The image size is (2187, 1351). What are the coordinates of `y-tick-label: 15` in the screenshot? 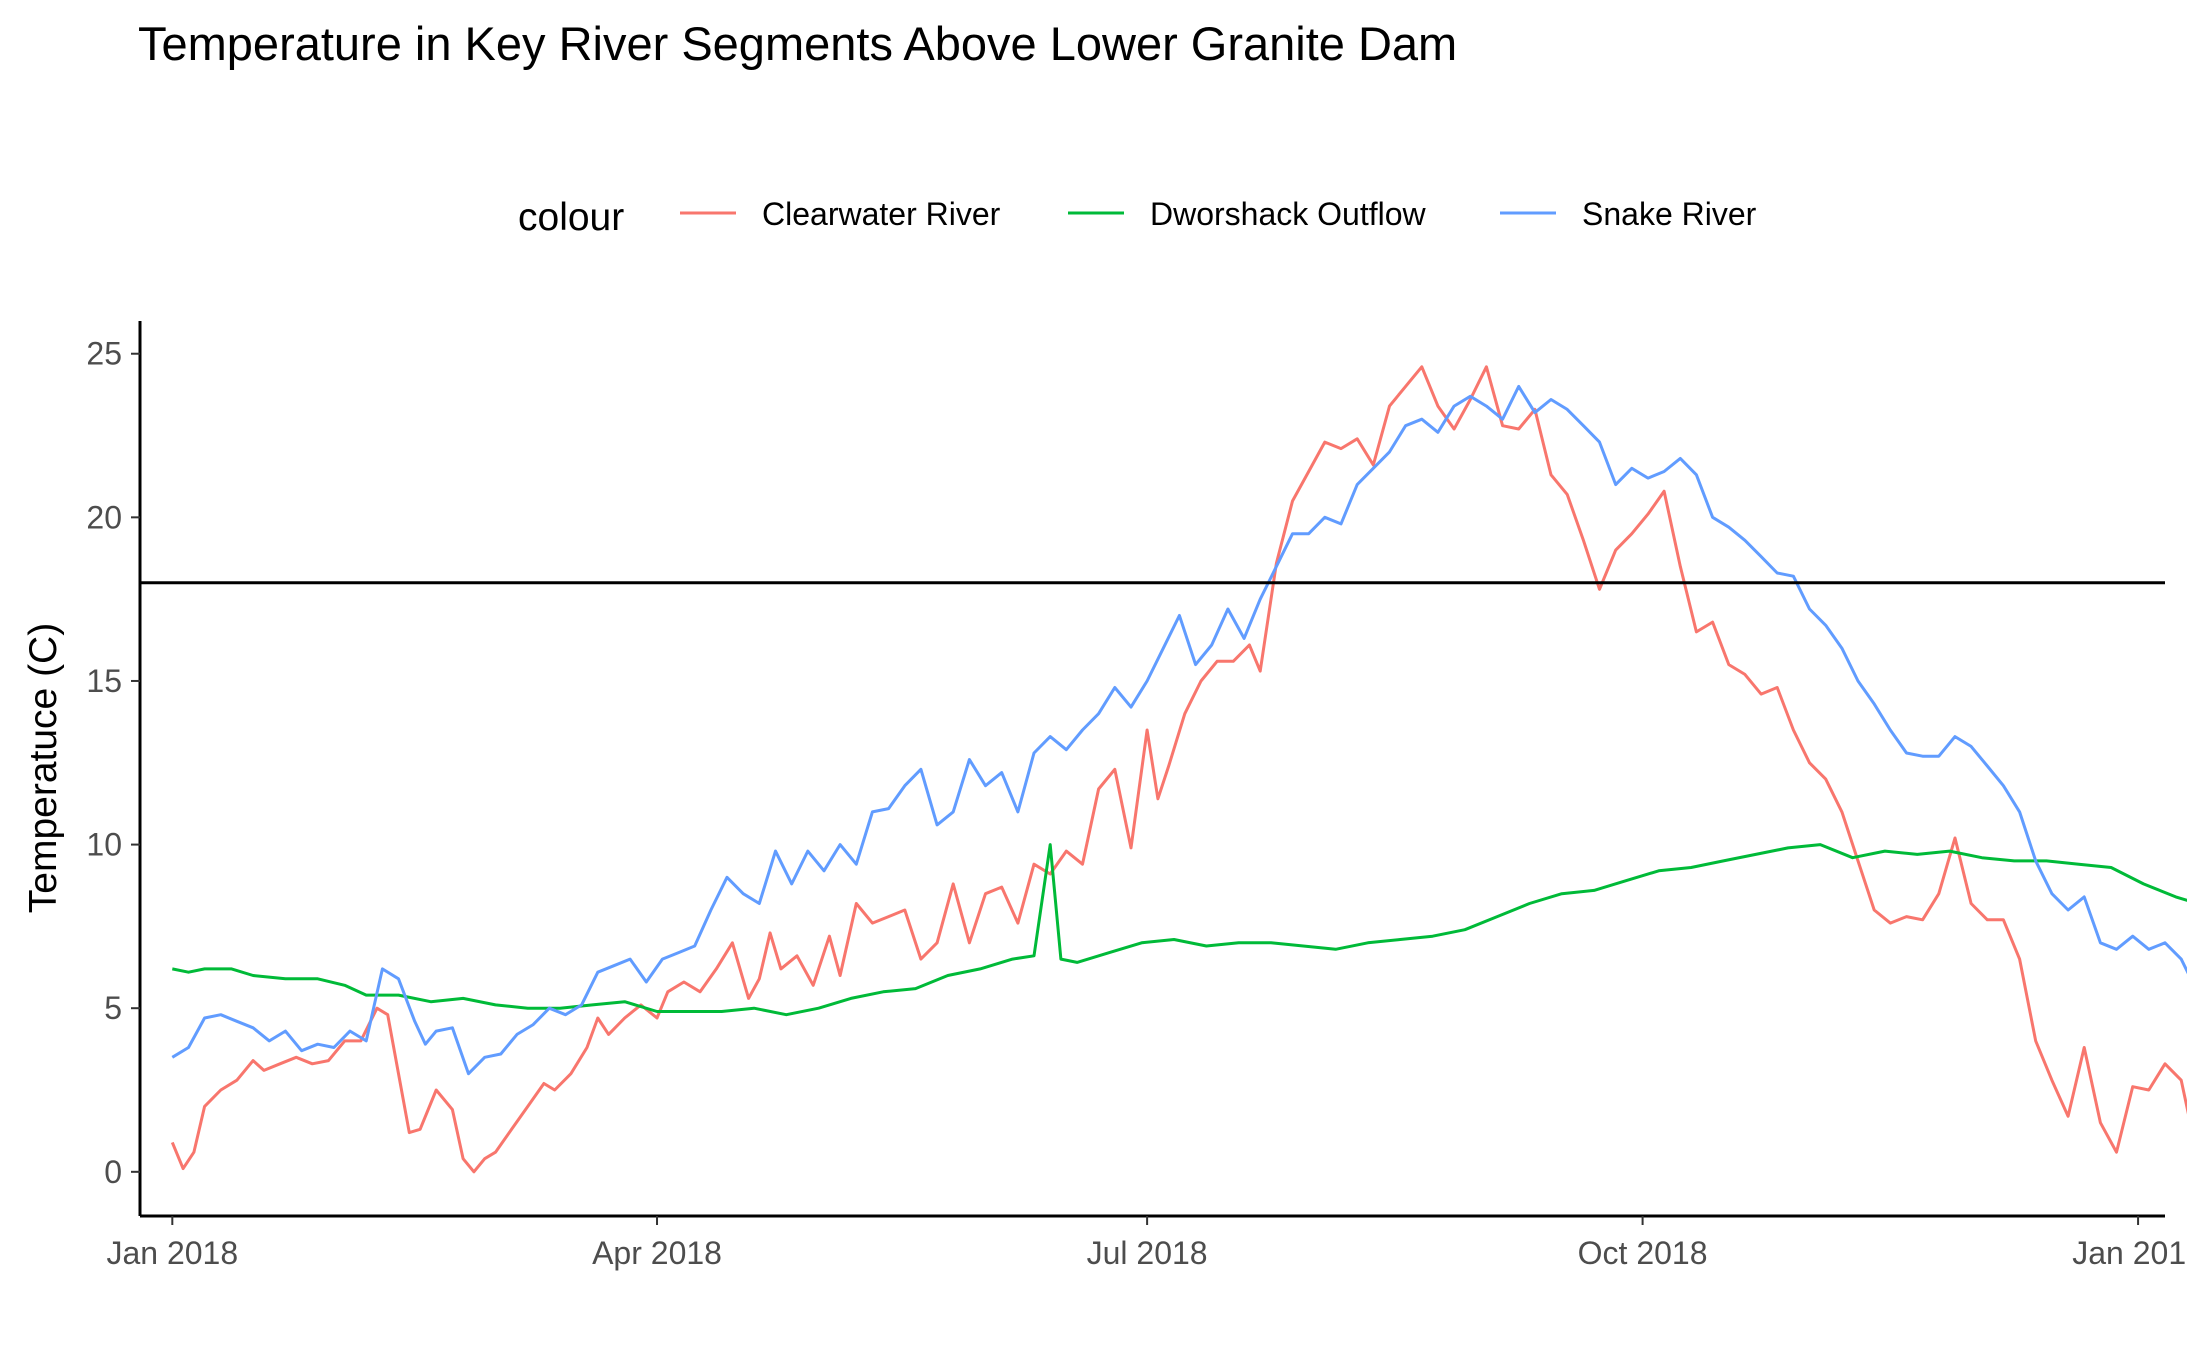 It's located at (104, 681).